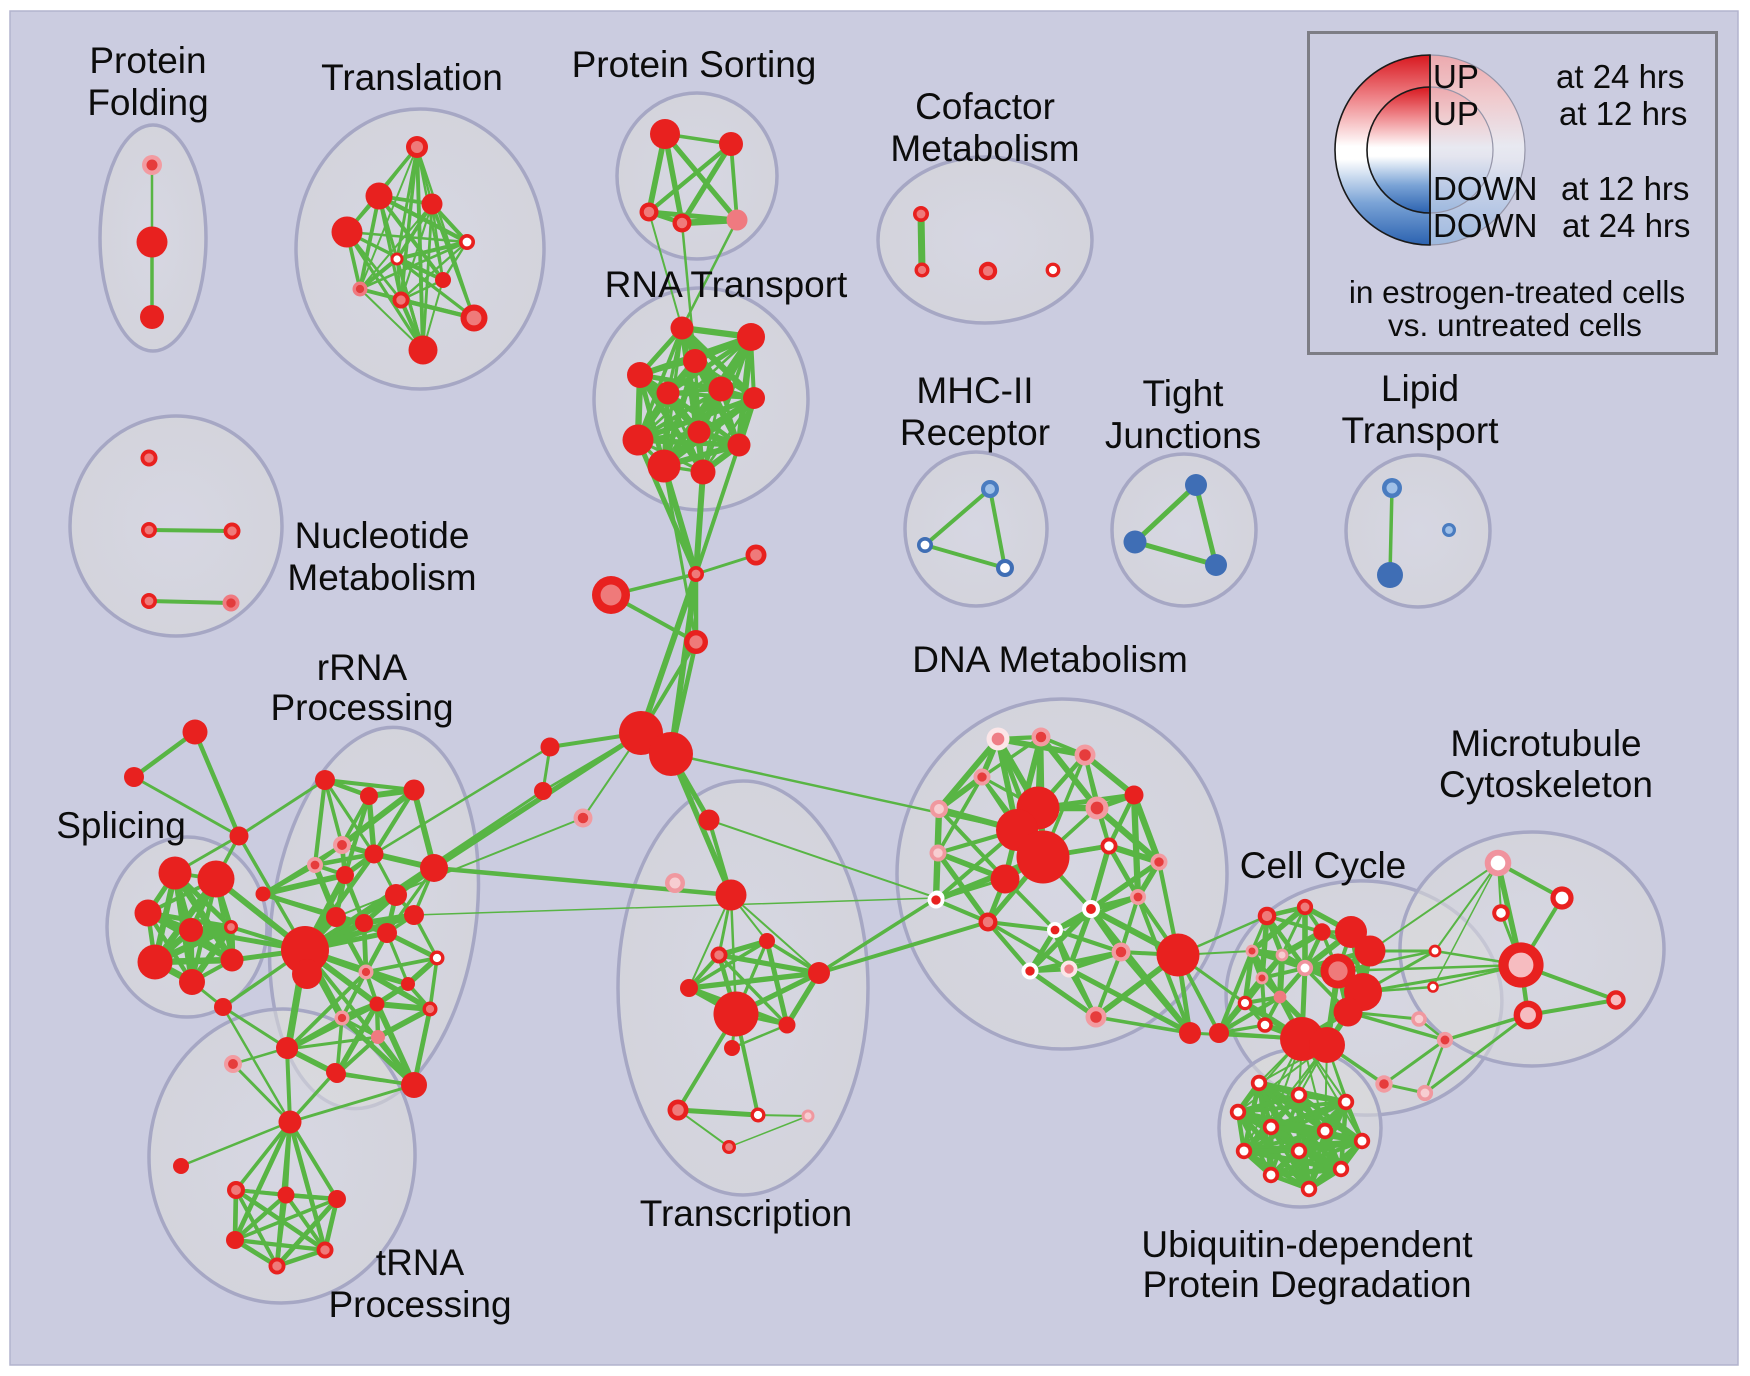 Image resolution: width=1750 pixels, height=1376 pixels. What do you see at coordinates (147, 60) in the screenshot?
I see `svg-text: Protein` at bounding box center [147, 60].